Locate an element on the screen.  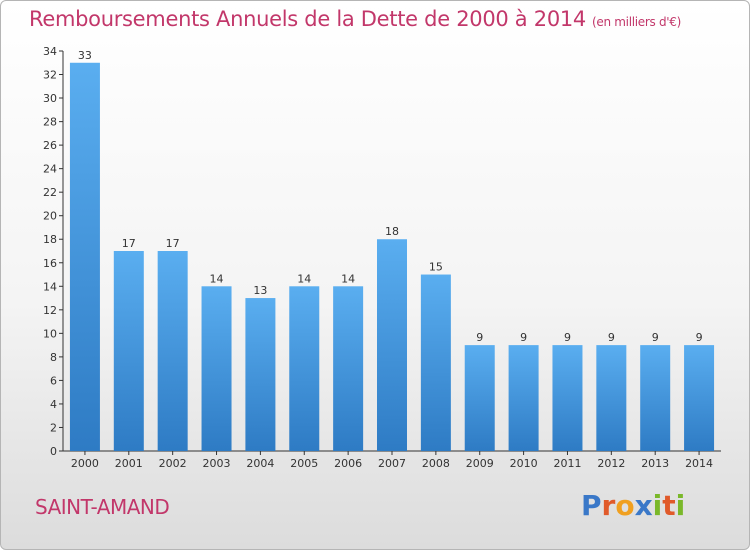
x-tick-label-2004: 2004 is located at coordinates (260, 463).